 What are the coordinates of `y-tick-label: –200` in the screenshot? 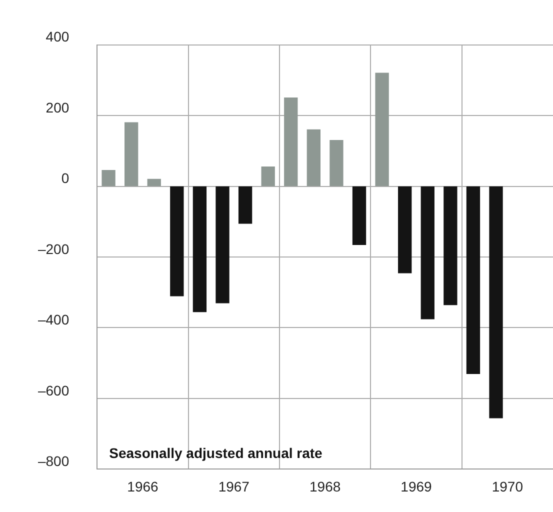 It's located at (54, 248).